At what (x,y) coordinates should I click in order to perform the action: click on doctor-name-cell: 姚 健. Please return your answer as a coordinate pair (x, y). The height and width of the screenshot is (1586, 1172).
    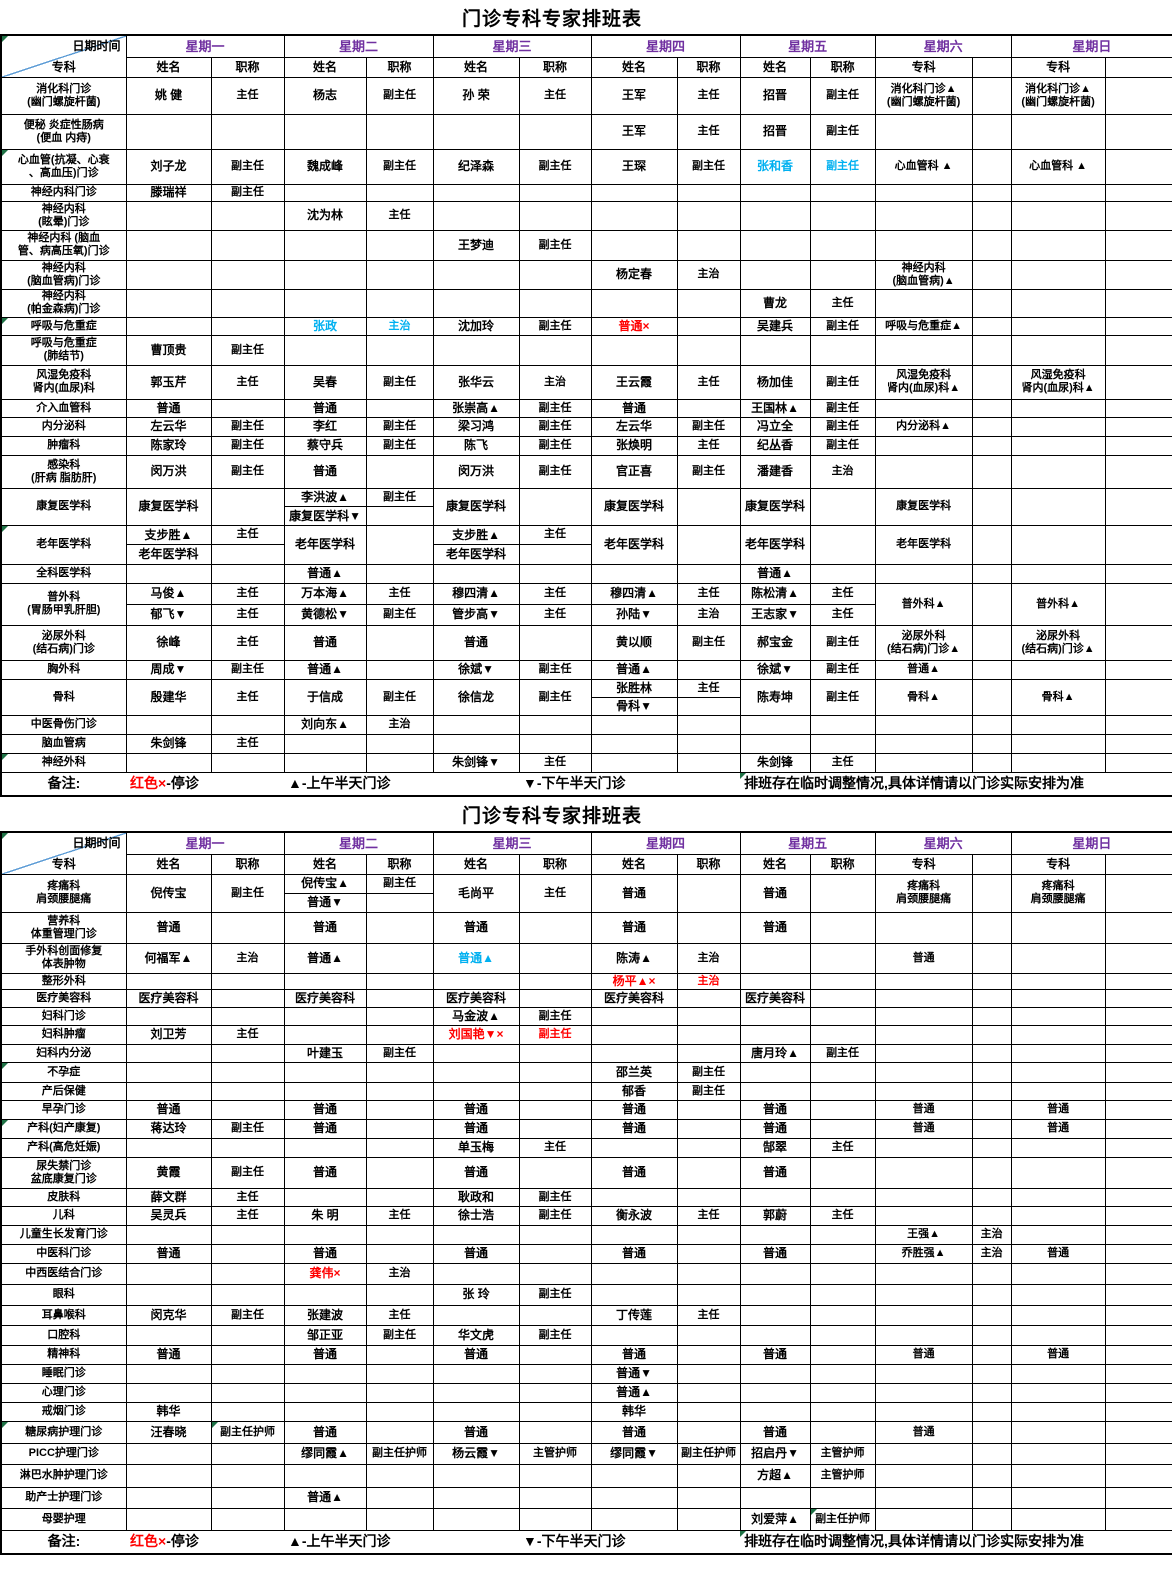
    Looking at the image, I should click on (168, 95).